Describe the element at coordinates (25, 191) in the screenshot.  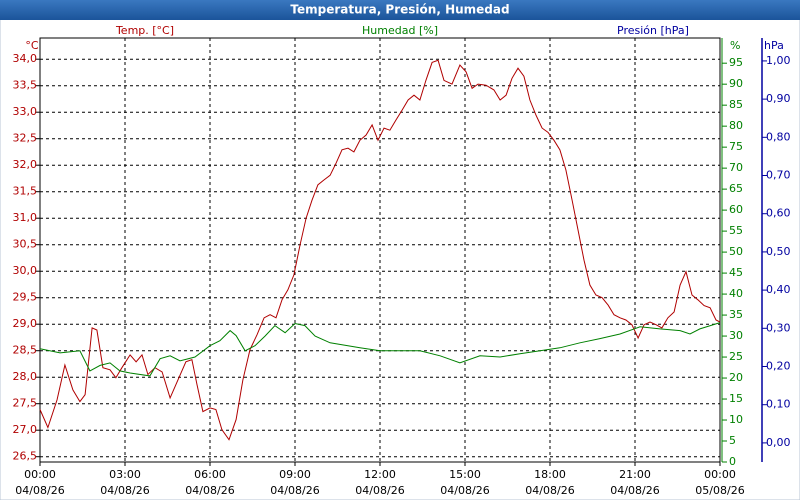
I see `y-tick-label: 31,5` at that location.